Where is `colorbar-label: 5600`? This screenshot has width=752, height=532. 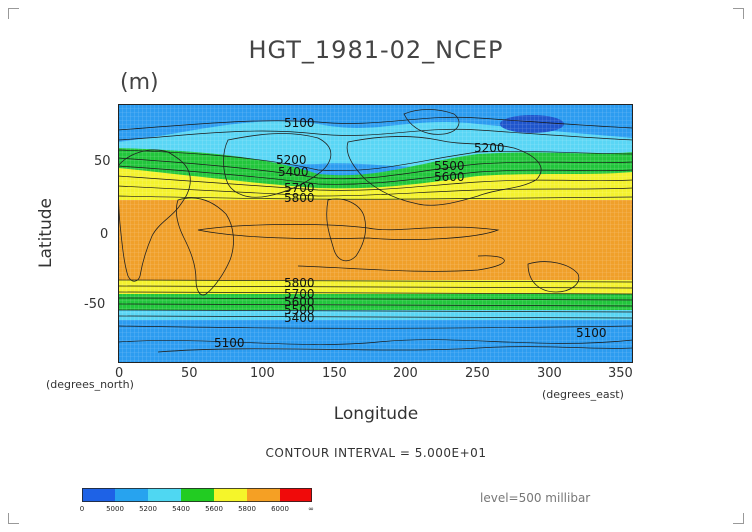
colorbar-label: 5600 is located at coordinates (214, 509).